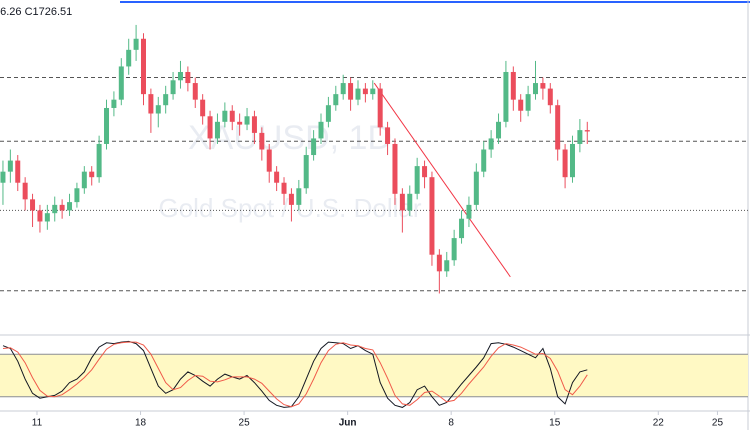 The width and height of the screenshot is (750, 430). Describe the element at coordinates (348, 423) in the screenshot. I see `x-tick-label: Jun` at that location.